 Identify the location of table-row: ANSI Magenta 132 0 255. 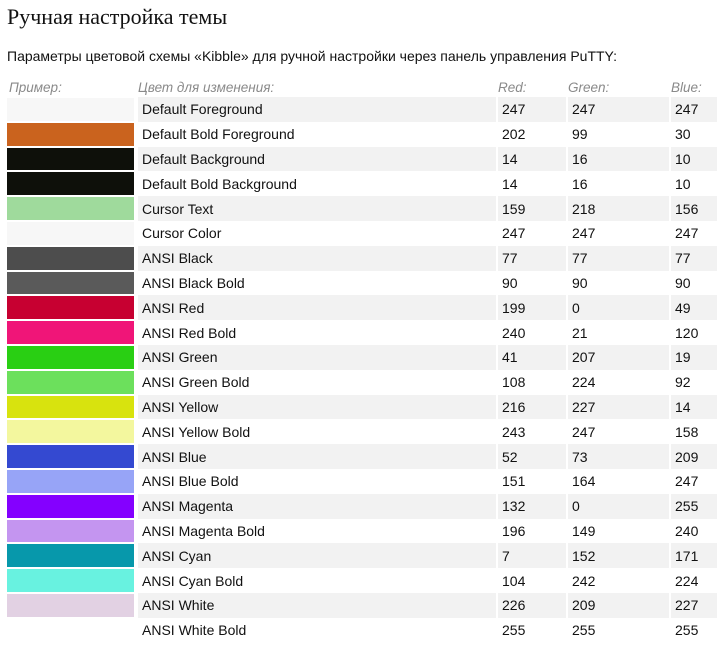
(362, 506).